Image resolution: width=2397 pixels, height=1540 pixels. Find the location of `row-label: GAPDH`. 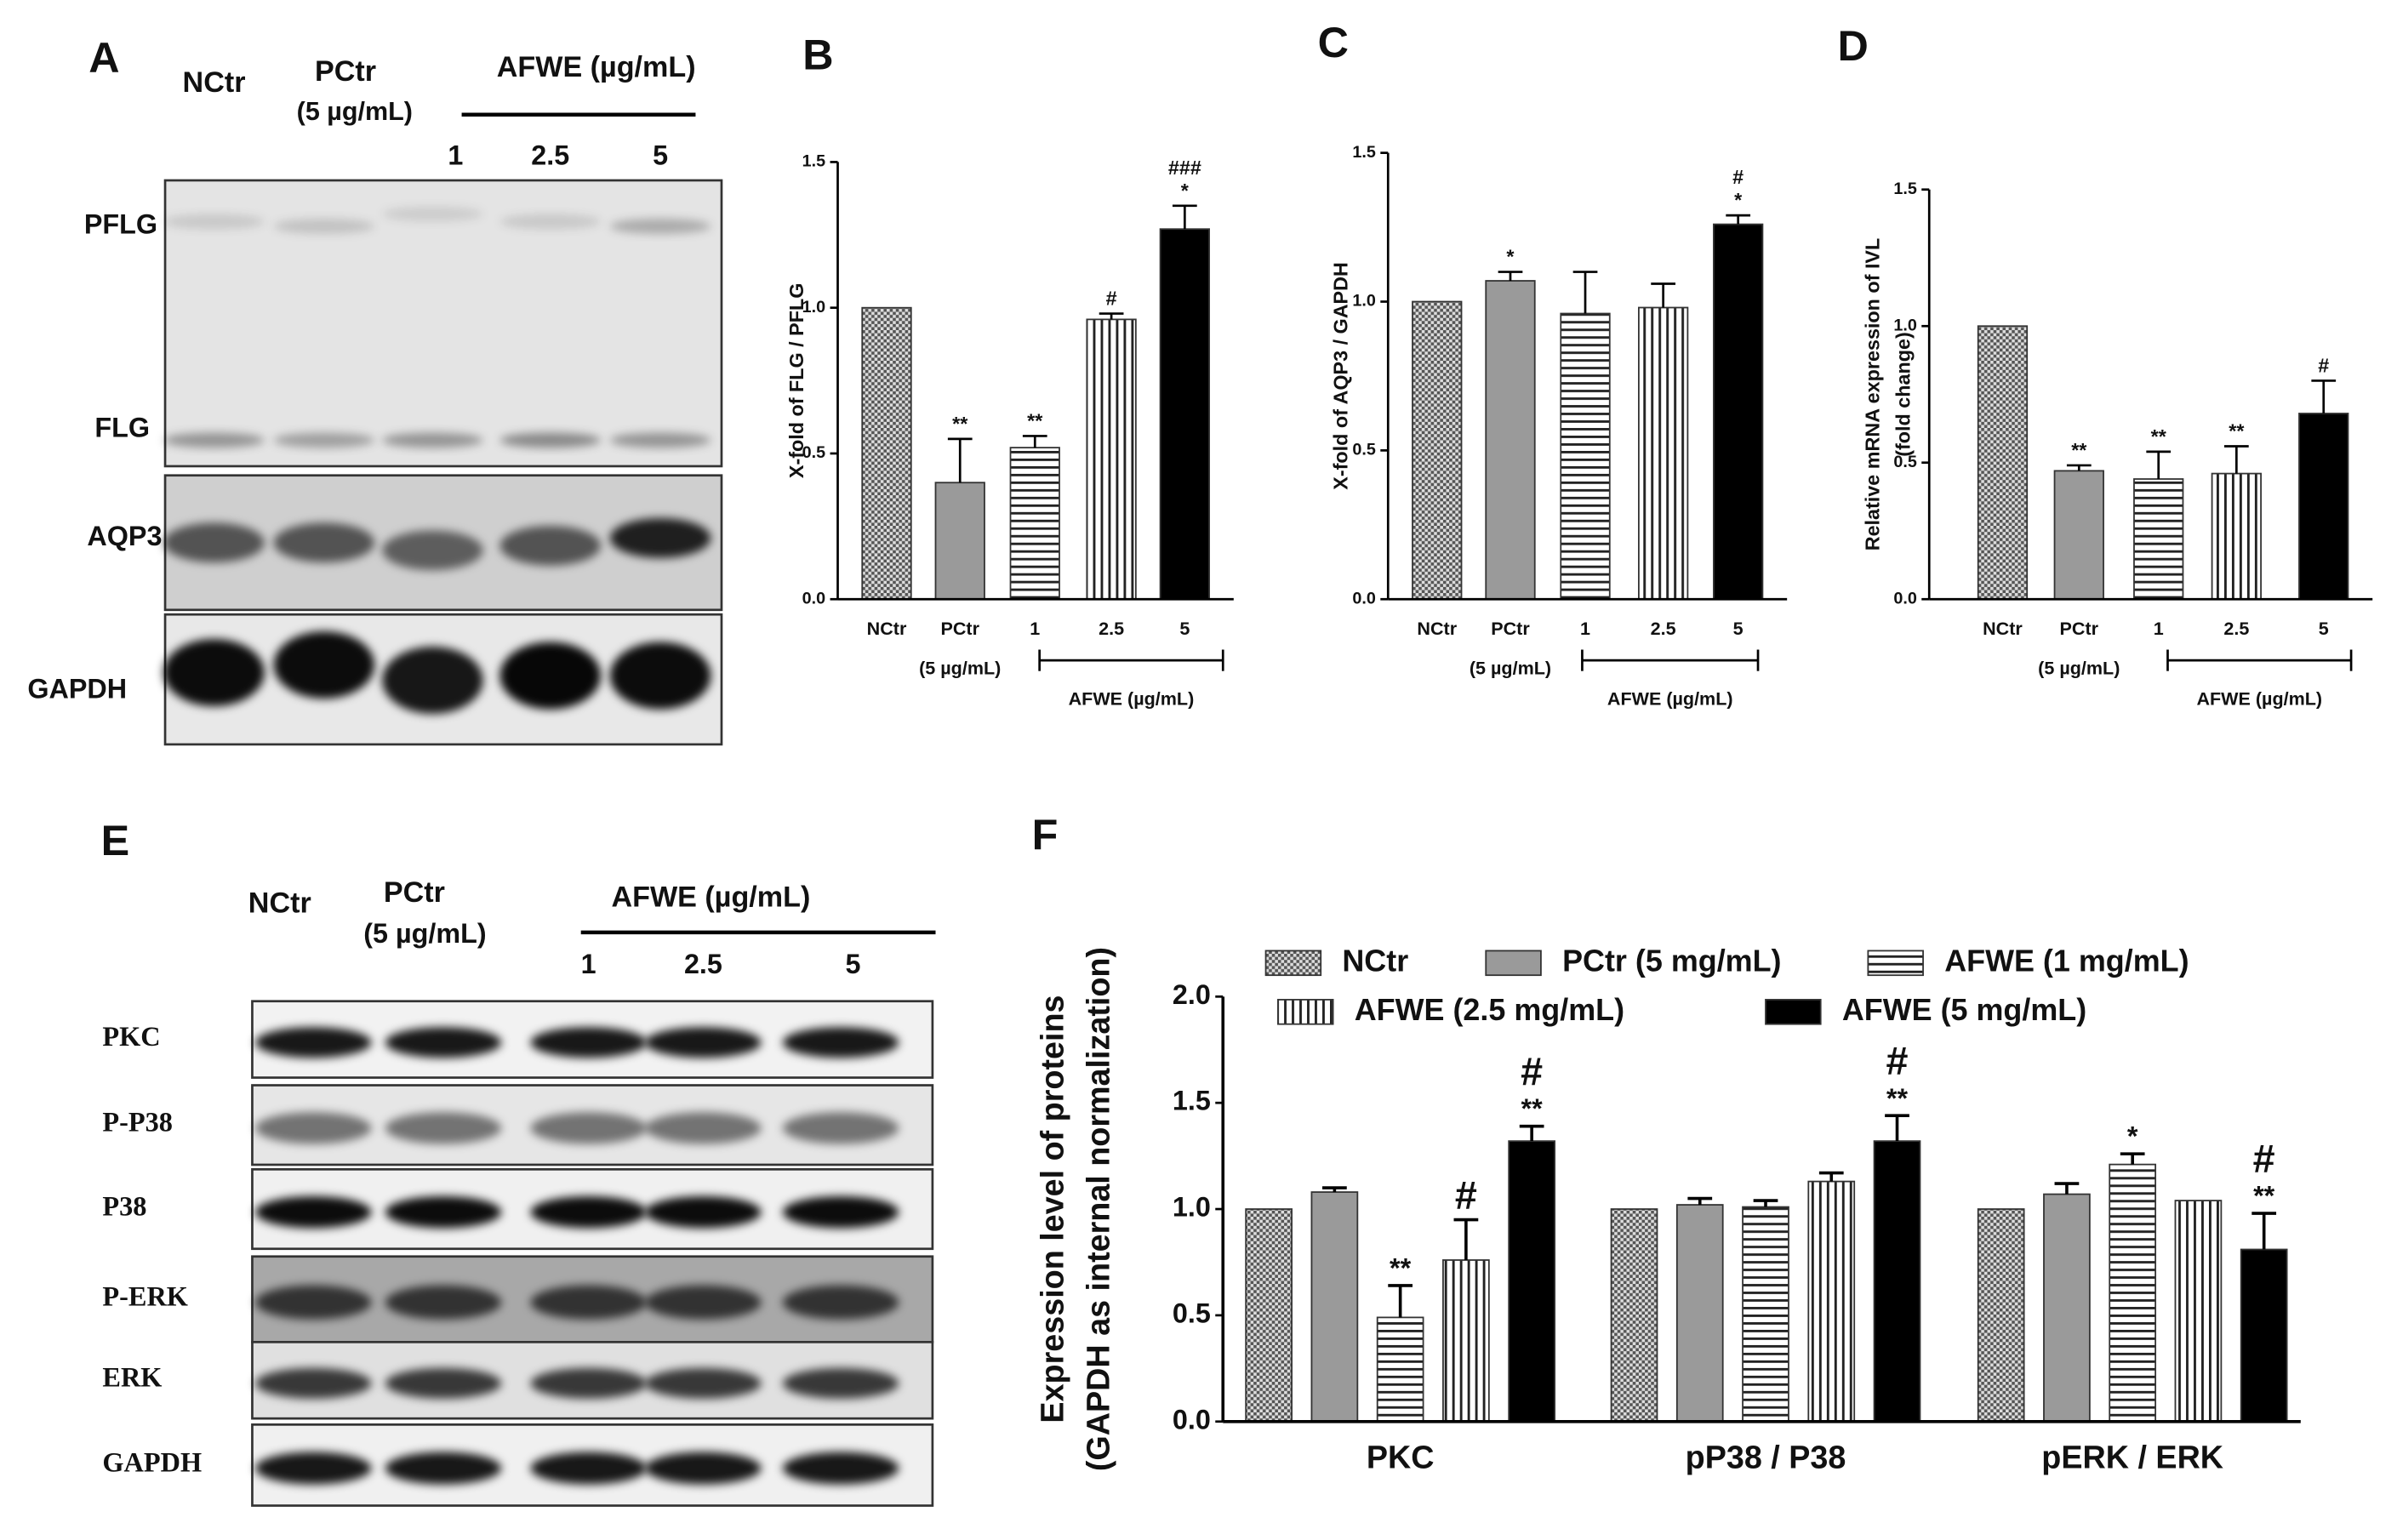

row-label: GAPDH is located at coordinates (152, 1462).